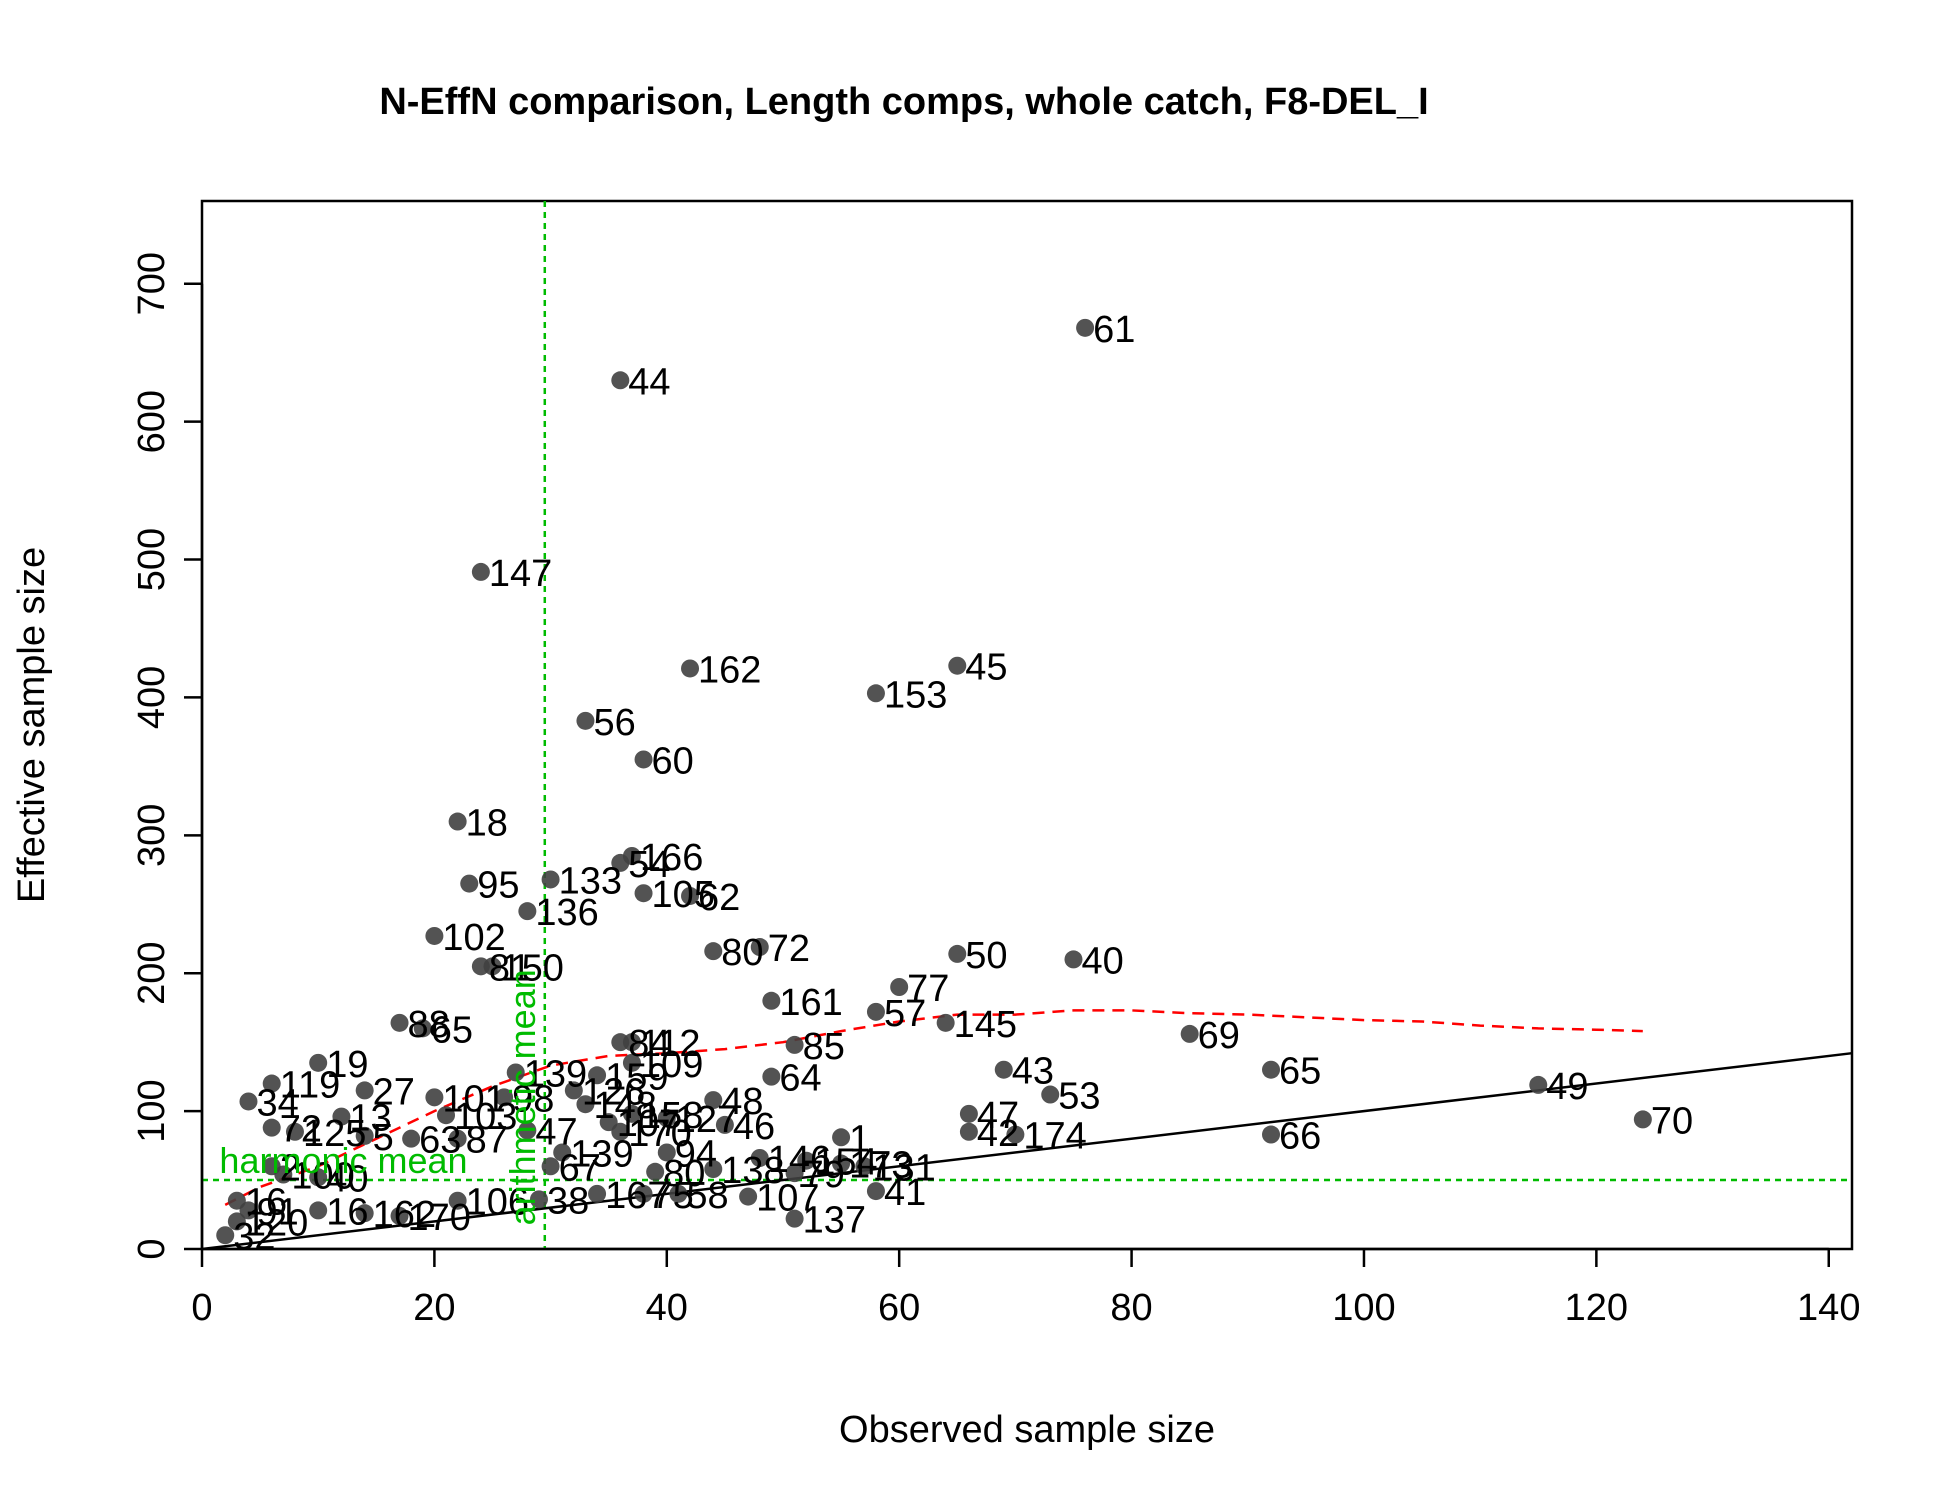 The width and height of the screenshot is (1950, 1500). What do you see at coordinates (334, 1134) in the screenshot?
I see `data-point-label: 125` at bounding box center [334, 1134].